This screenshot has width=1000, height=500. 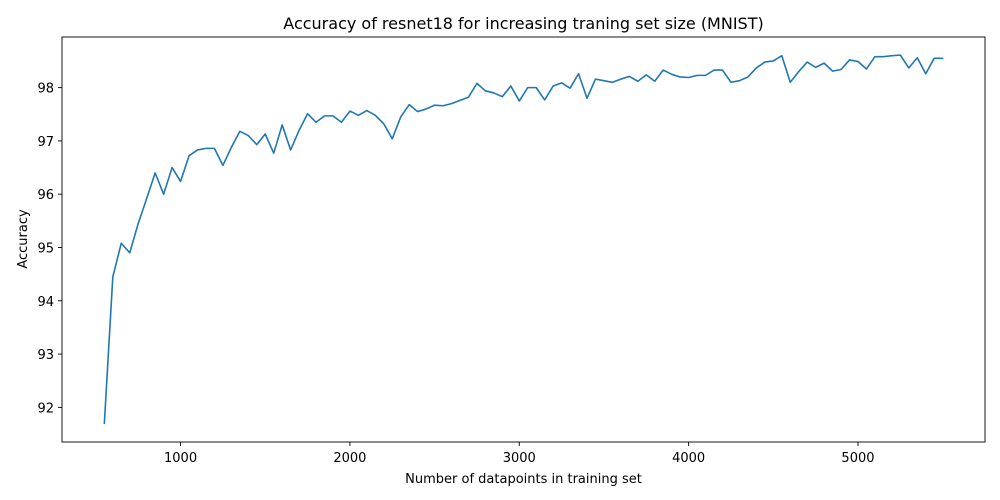 What do you see at coordinates (519, 458) in the screenshot?
I see `x-tick-label: 3000` at bounding box center [519, 458].